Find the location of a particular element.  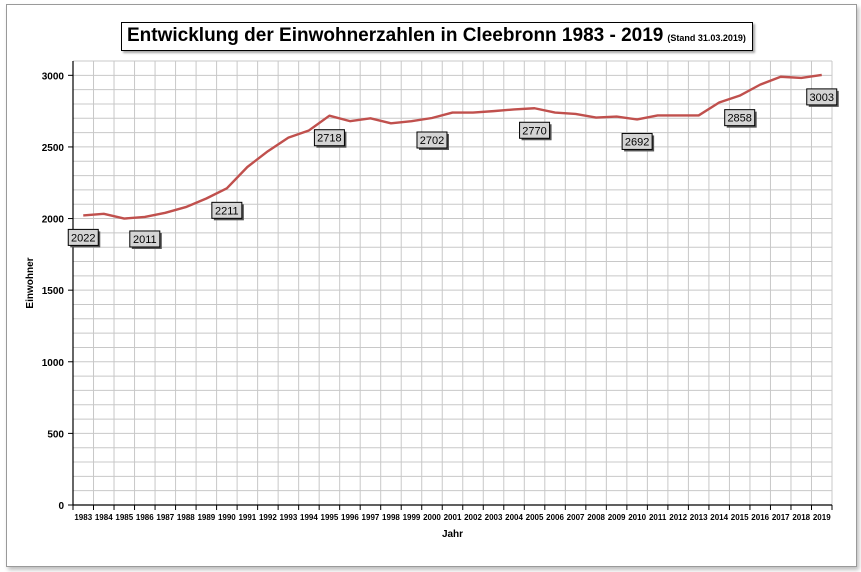

y-tick-label: 3000 is located at coordinates (53, 76).